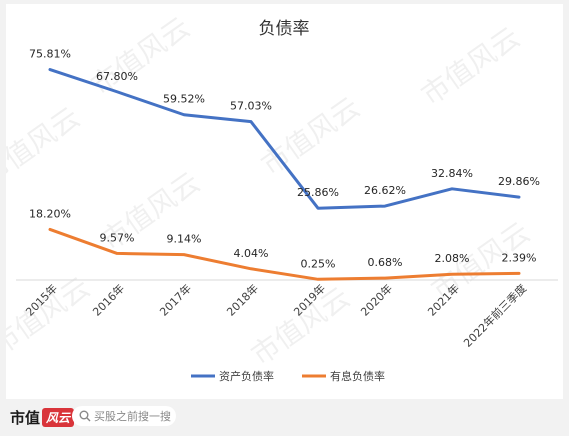 The width and height of the screenshot is (569, 436). Describe the element at coordinates (284, 417) in the screenshot. I see `footer-bar: 市值 风云 买股之前搜一搜` at that location.